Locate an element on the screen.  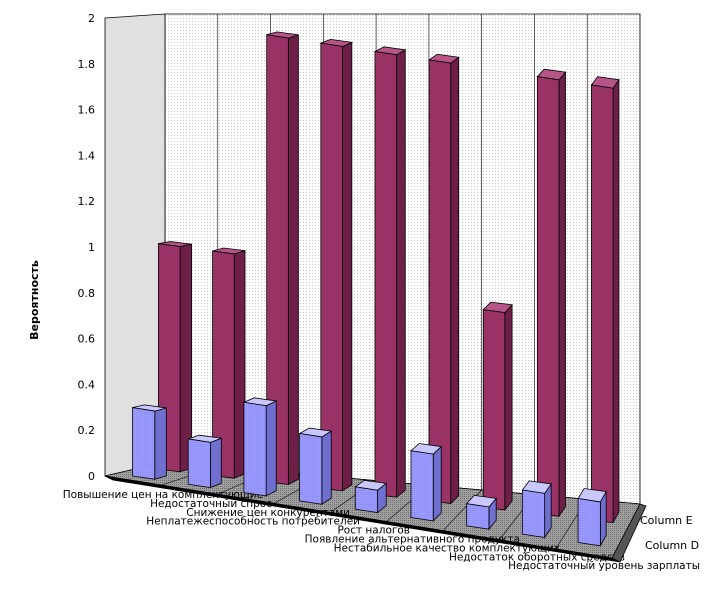
y-axis: 0 0.2 0.4 0.6 0.8 1 1.2 1.4 1.6 1.8 2 is located at coordinates (87, 247).